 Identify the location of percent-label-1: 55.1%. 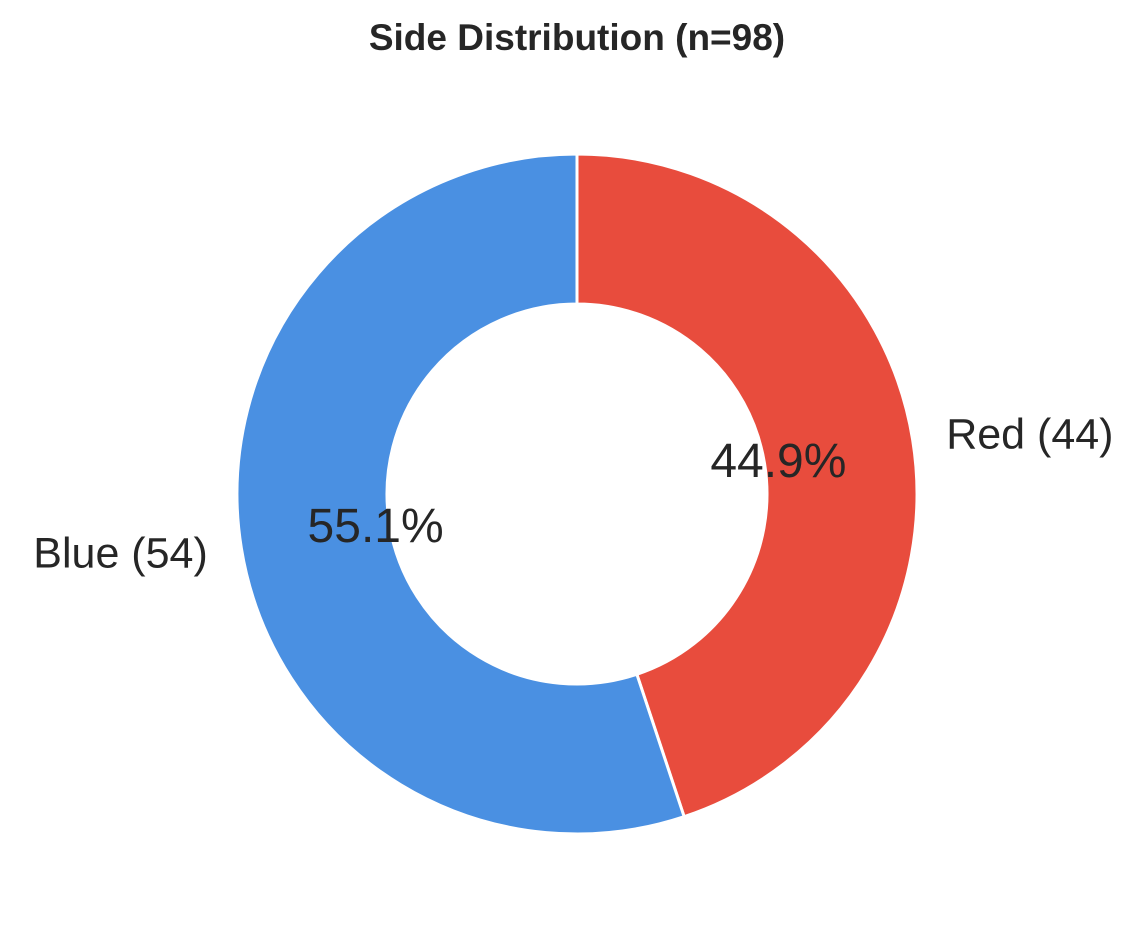
(376, 526).